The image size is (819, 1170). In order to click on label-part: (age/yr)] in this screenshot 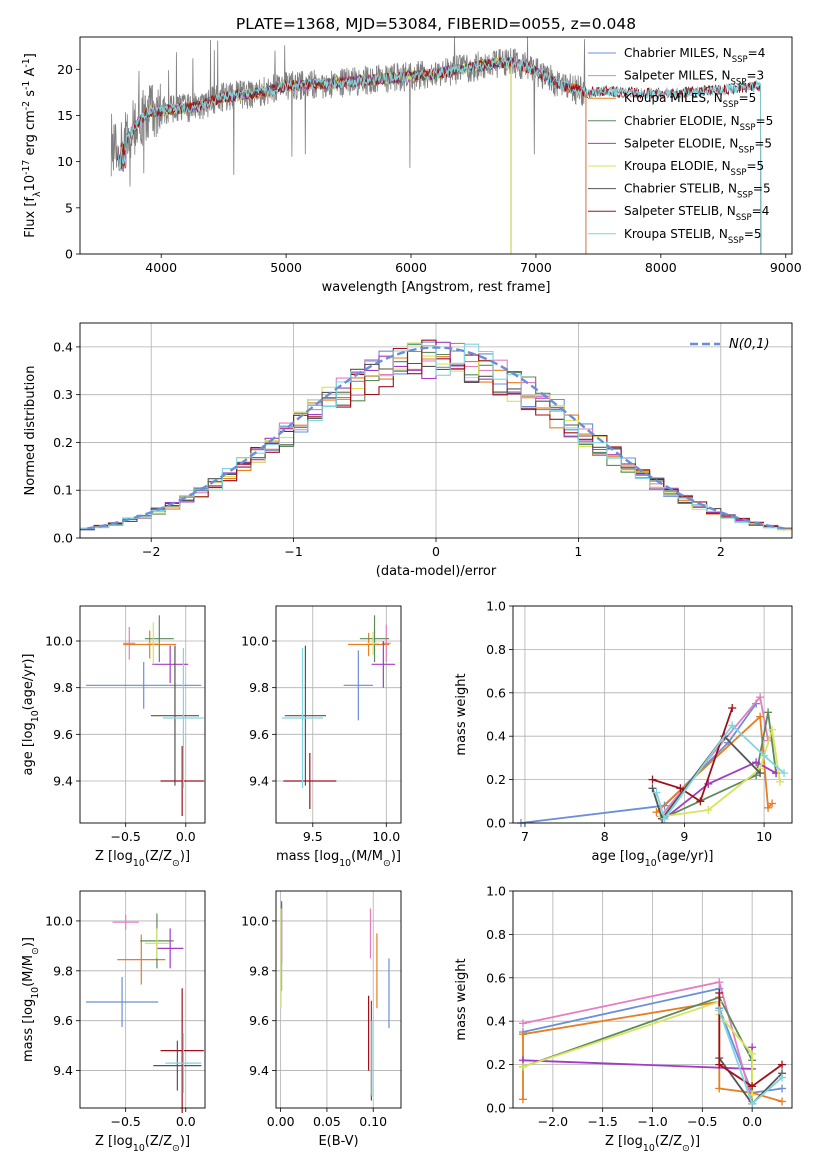, I will do `click(685, 856)`.